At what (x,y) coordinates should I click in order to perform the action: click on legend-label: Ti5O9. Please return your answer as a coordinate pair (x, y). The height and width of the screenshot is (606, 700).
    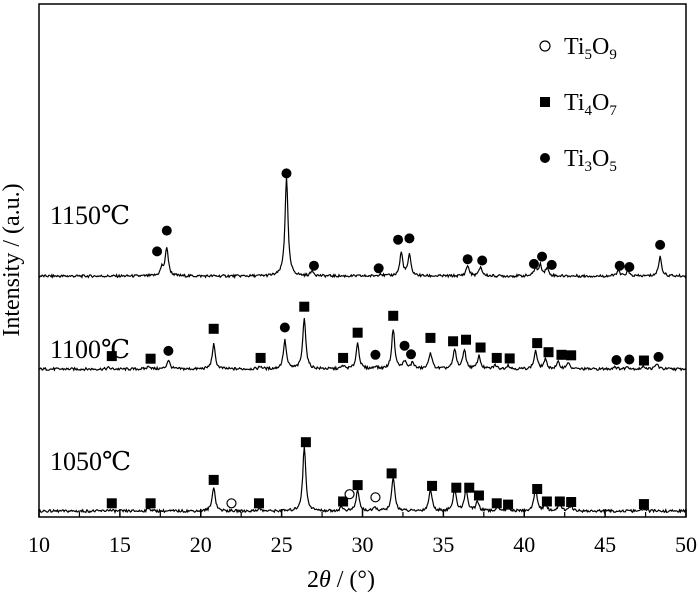
    Looking at the image, I should click on (590, 48).